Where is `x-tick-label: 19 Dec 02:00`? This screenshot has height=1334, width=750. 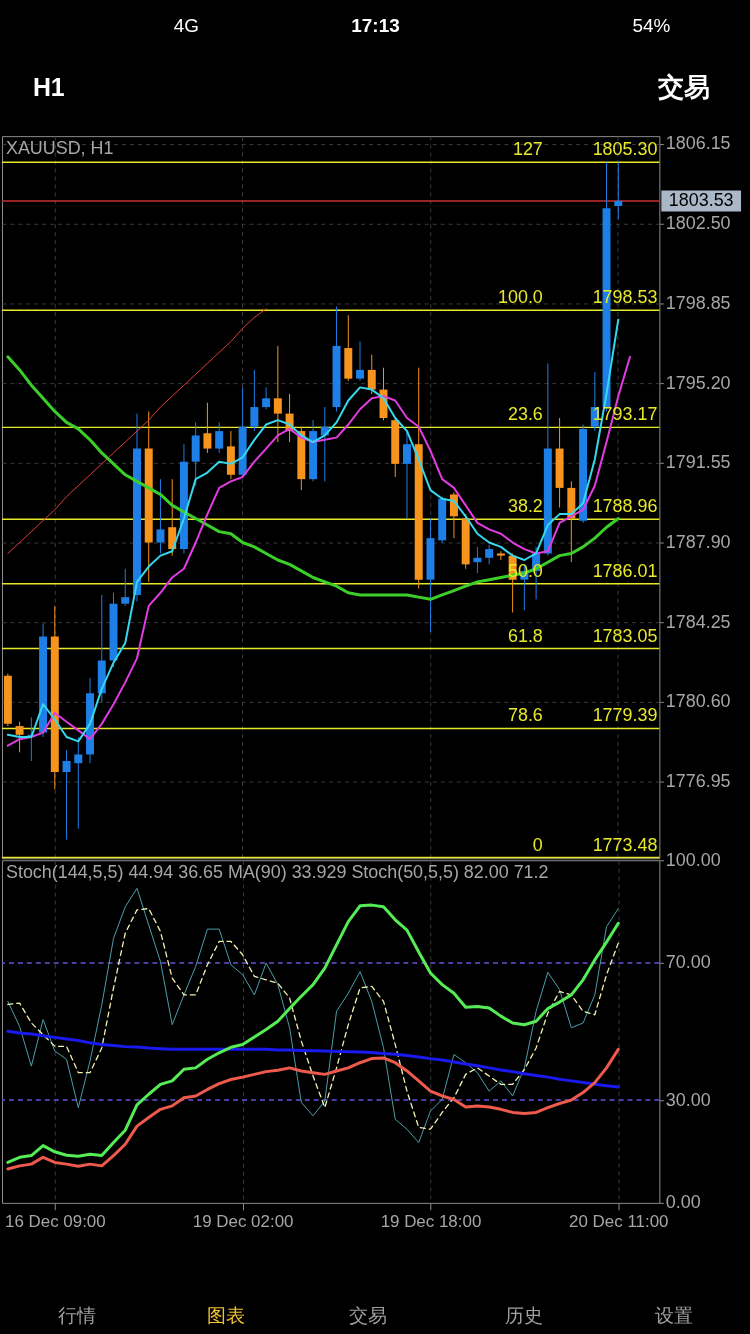
x-tick-label: 19 Dec 02:00 is located at coordinates (243, 1222).